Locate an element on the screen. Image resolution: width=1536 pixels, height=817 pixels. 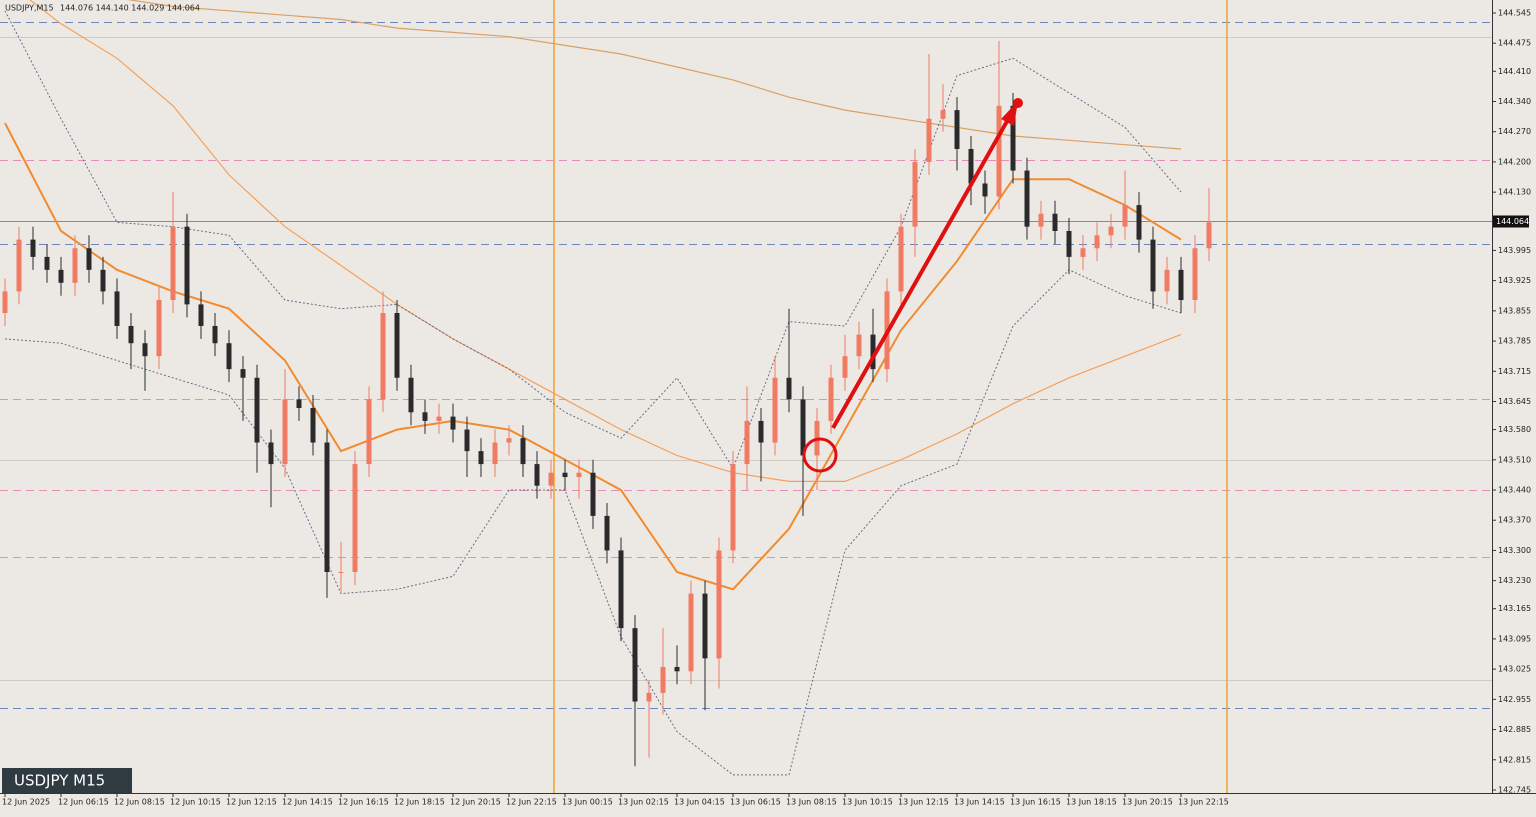
y-tick-label: 144.475 is located at coordinates (1514, 43).